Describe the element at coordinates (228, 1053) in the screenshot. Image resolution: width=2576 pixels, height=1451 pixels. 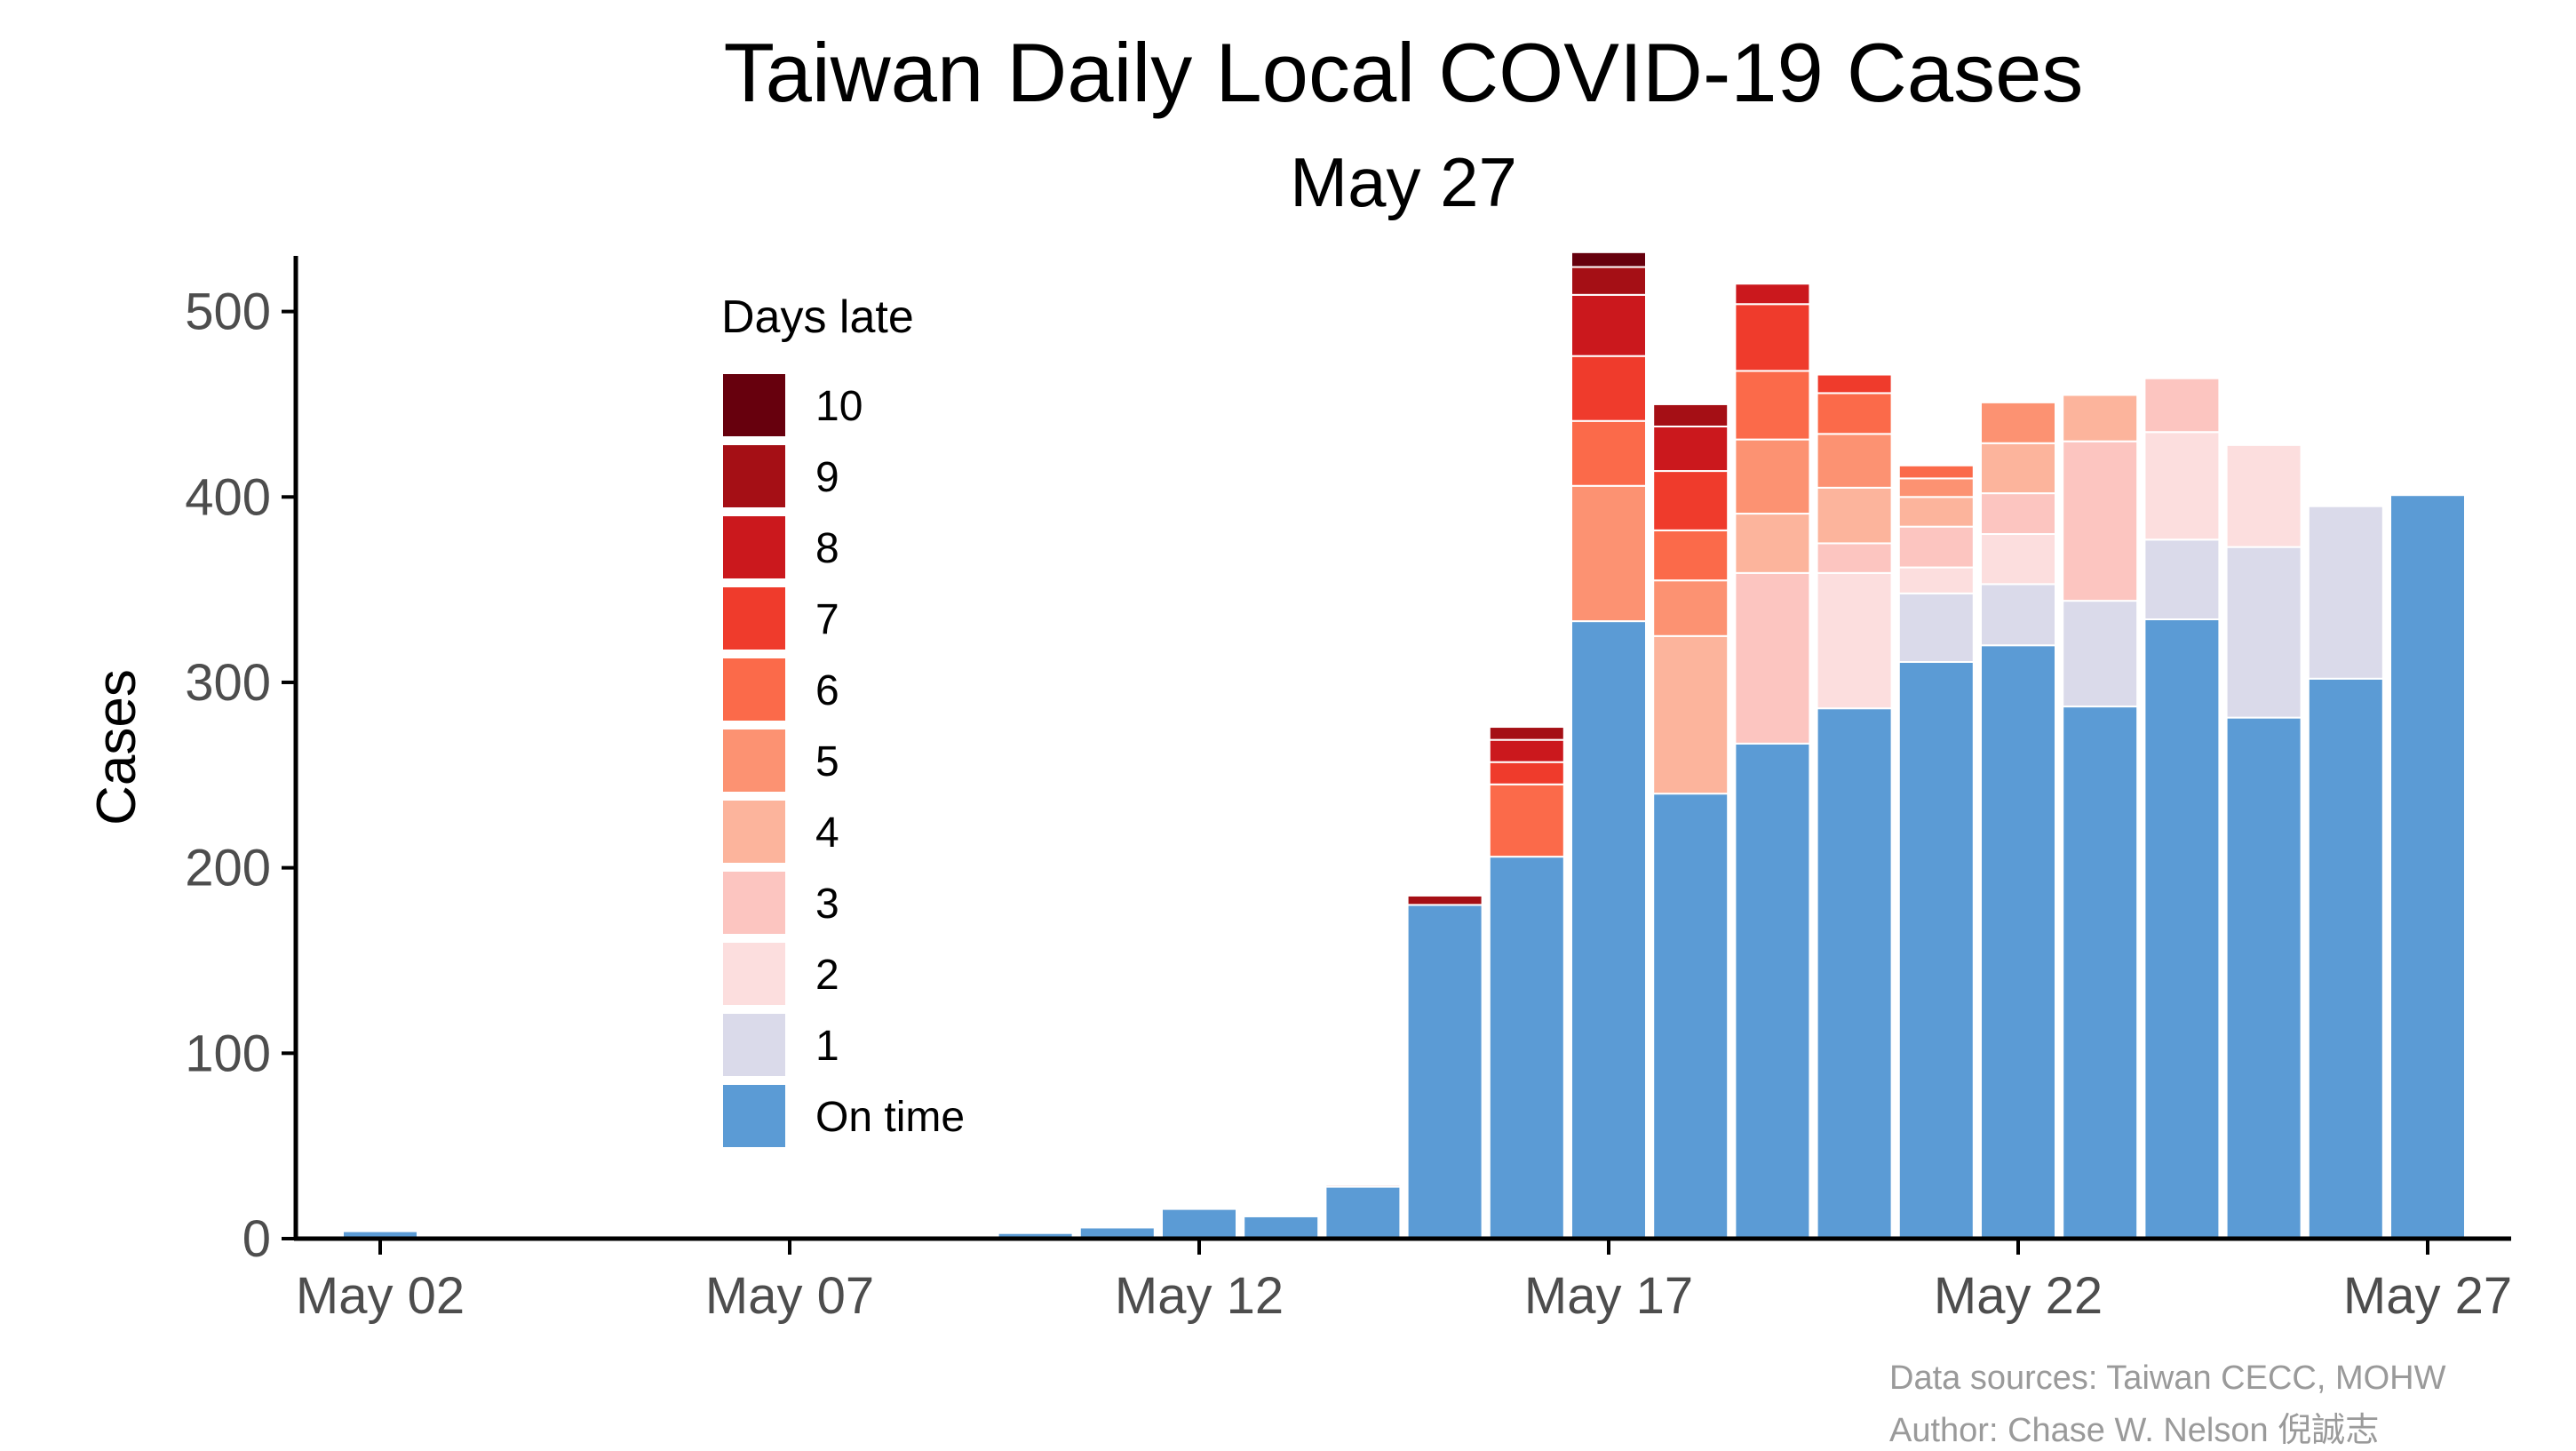
I see `y-tick-label: 100` at that location.